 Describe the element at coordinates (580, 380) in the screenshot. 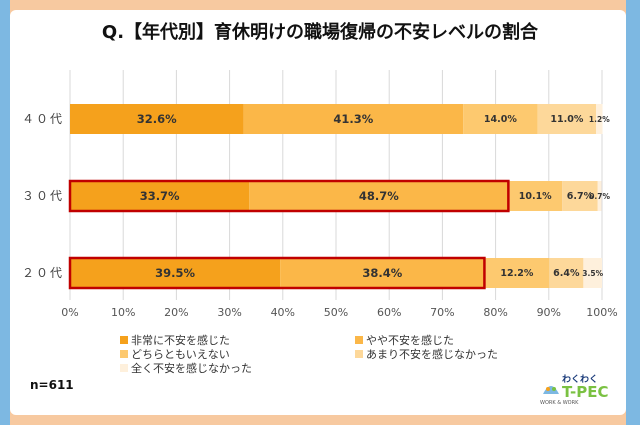

I see `logo-top-text: わくわく` at that location.